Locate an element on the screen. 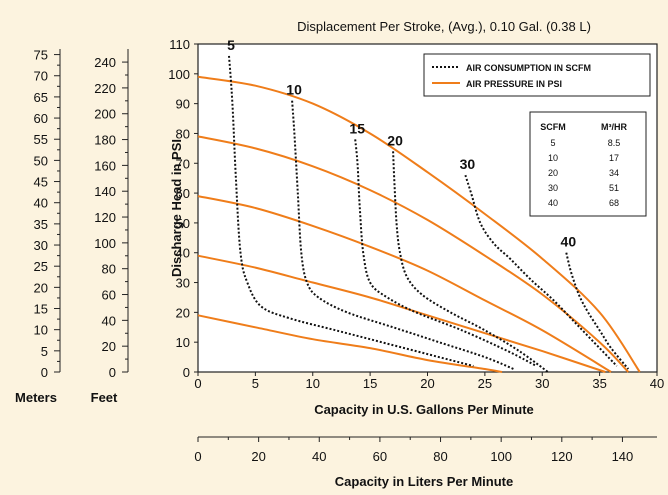 This screenshot has width=668, height=495. air-consumption-line-40-scfm is located at coordinates (597, 311).